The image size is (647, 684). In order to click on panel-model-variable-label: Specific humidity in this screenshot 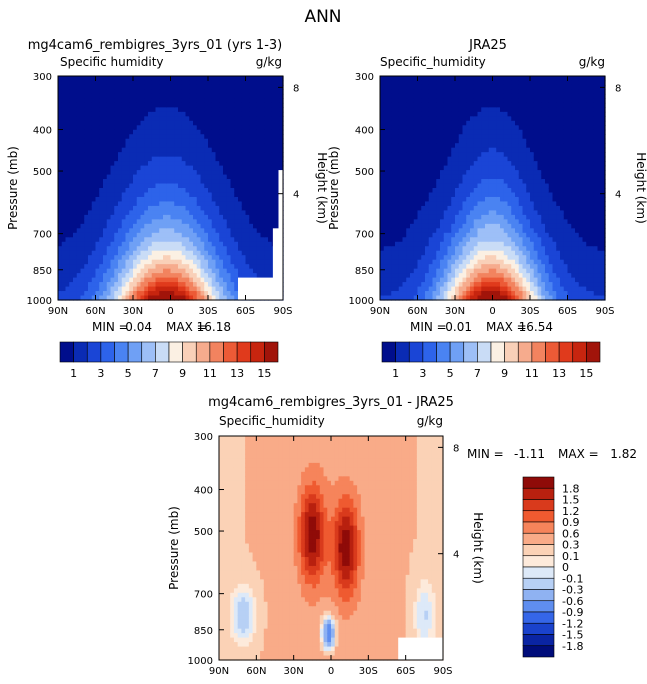, I will do `click(112, 62)`.